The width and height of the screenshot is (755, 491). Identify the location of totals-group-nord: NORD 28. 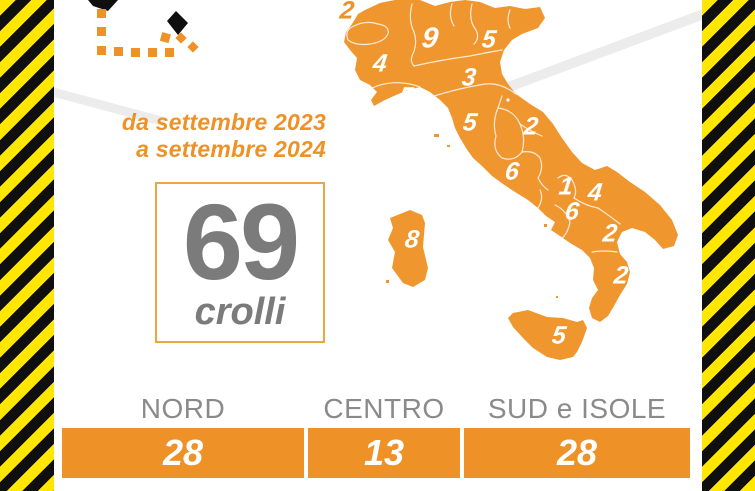
(183, 435).